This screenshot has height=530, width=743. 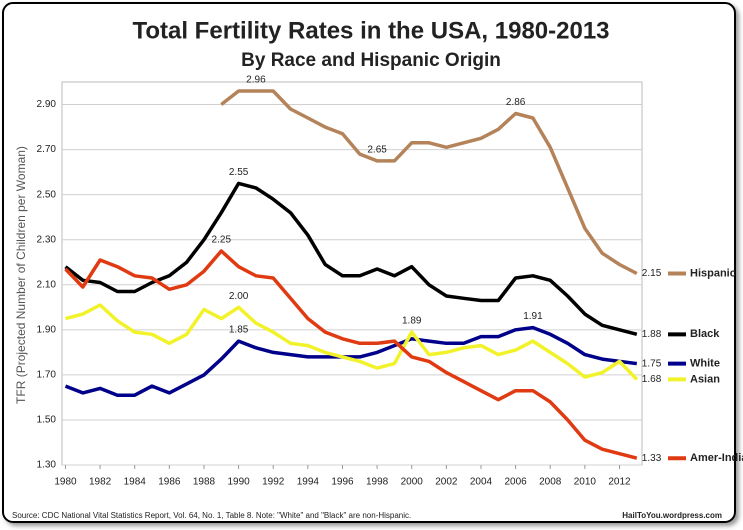 I want to click on value-label: 1.91, so click(x=533, y=316).